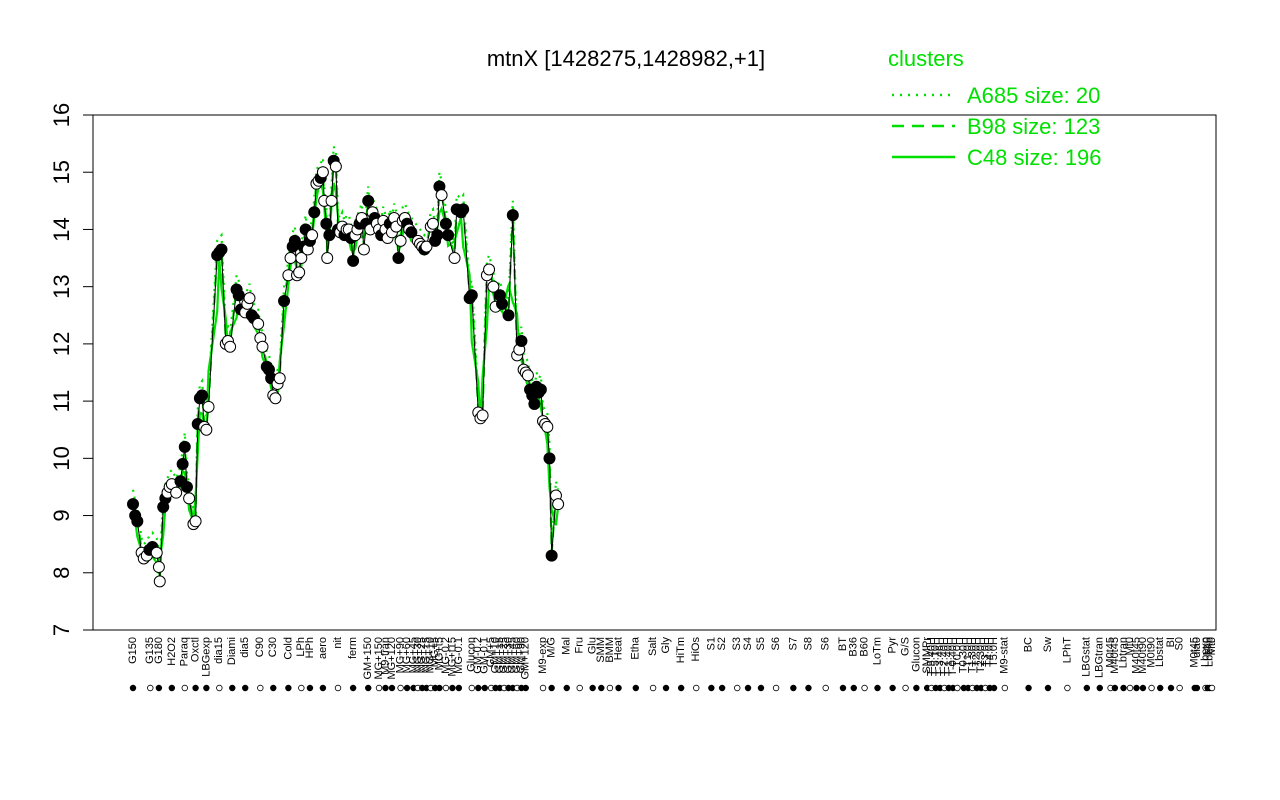 The width and height of the screenshot is (1280, 800). Describe the element at coordinates (495, 655) in the screenshot. I see `x-tick-label: GM+10` at that location.